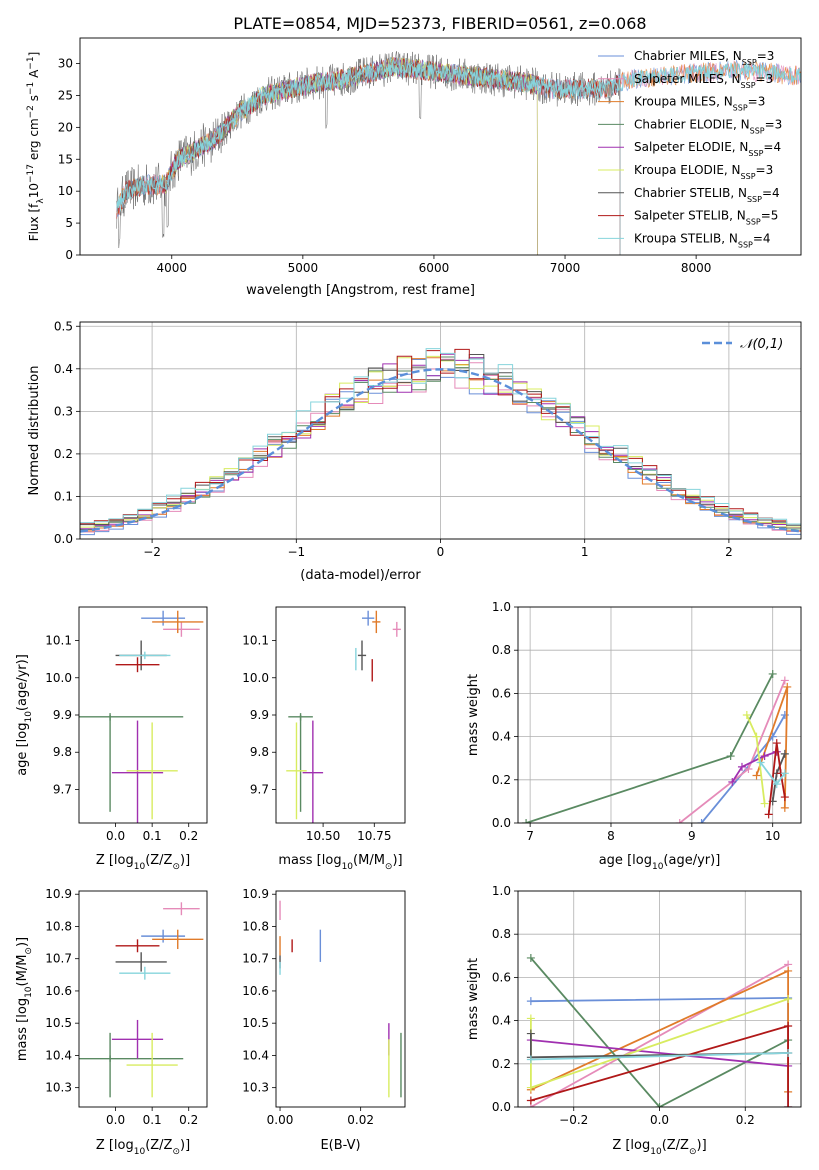 This screenshot has width=819, height=1170. I want to click on spectrum-ytick-label: 10, so click(65, 191).